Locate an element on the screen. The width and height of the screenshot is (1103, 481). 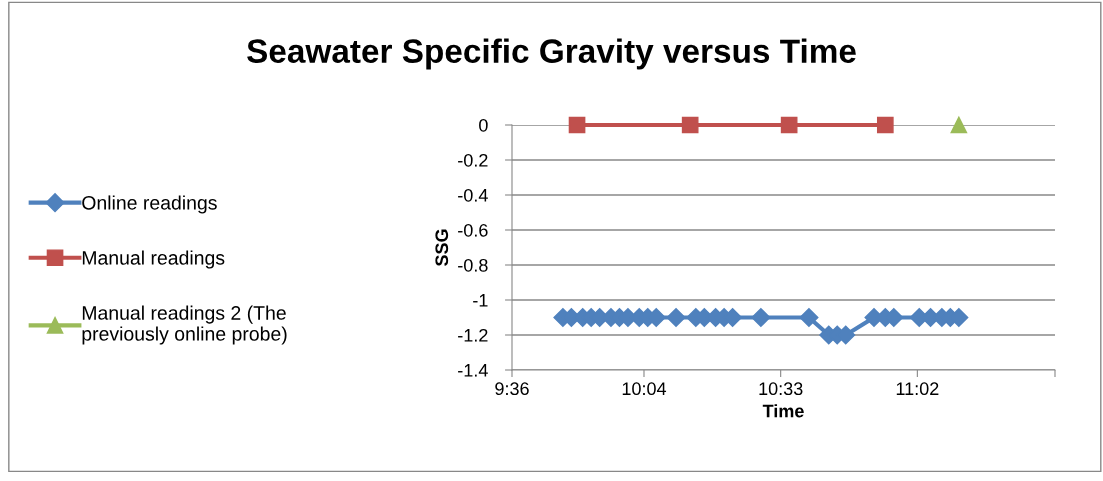
x-axis-title: Time is located at coordinates (783, 411).